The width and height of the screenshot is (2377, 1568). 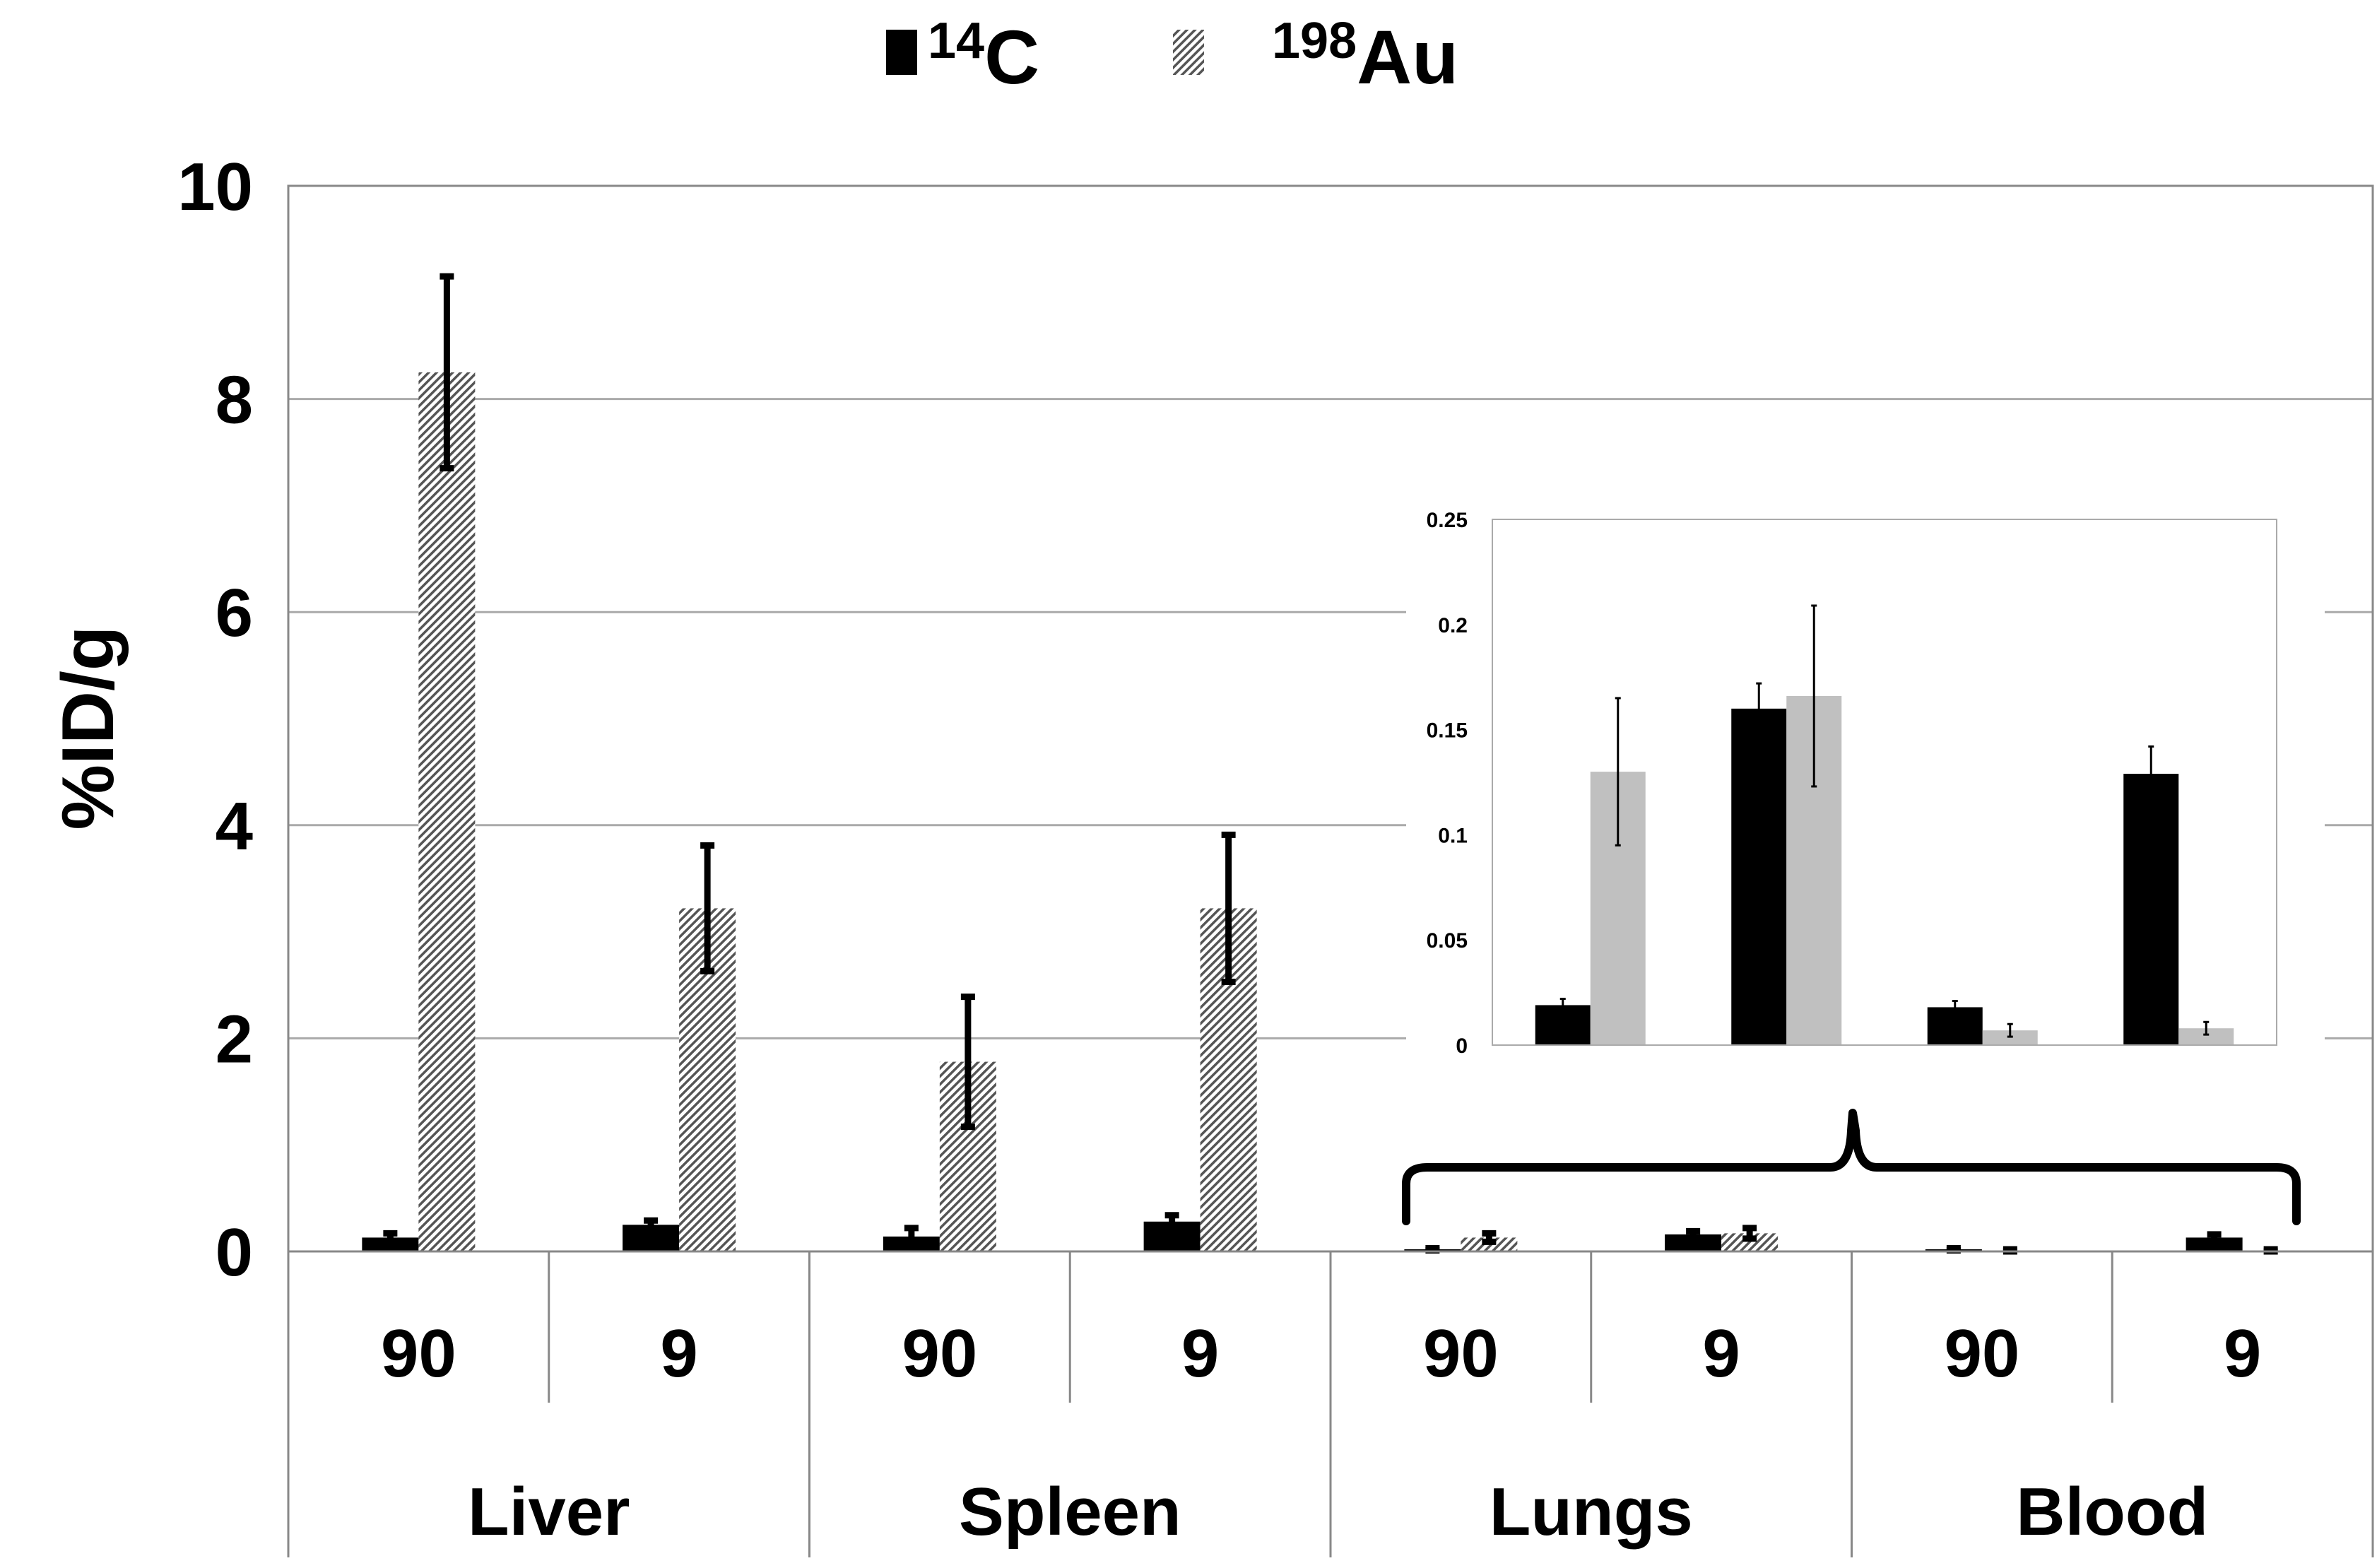 What do you see at coordinates (1011, 57) in the screenshot?
I see `legend-name-14c: C` at bounding box center [1011, 57].